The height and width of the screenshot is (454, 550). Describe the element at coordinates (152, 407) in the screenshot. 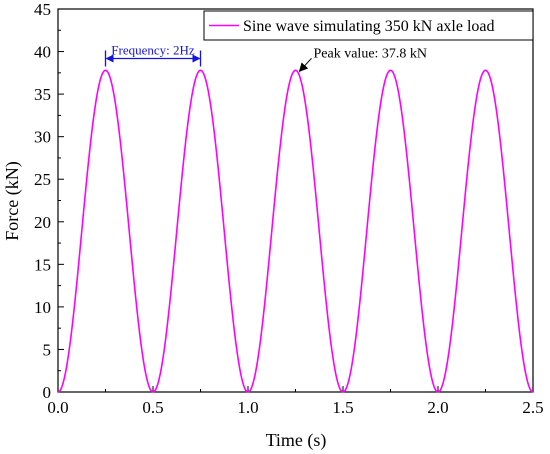

I see `x-tick-label: 0.5` at that location.